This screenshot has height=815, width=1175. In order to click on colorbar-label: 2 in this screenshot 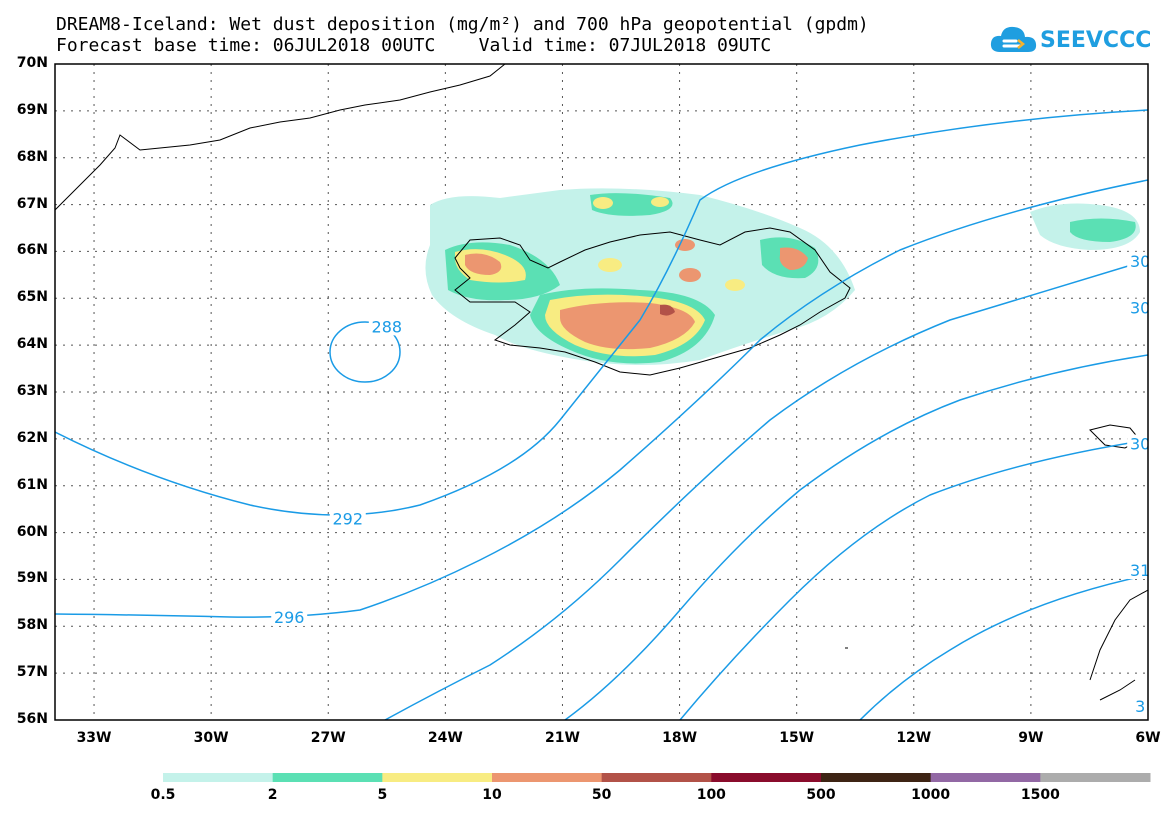, I will do `click(272, 795)`.